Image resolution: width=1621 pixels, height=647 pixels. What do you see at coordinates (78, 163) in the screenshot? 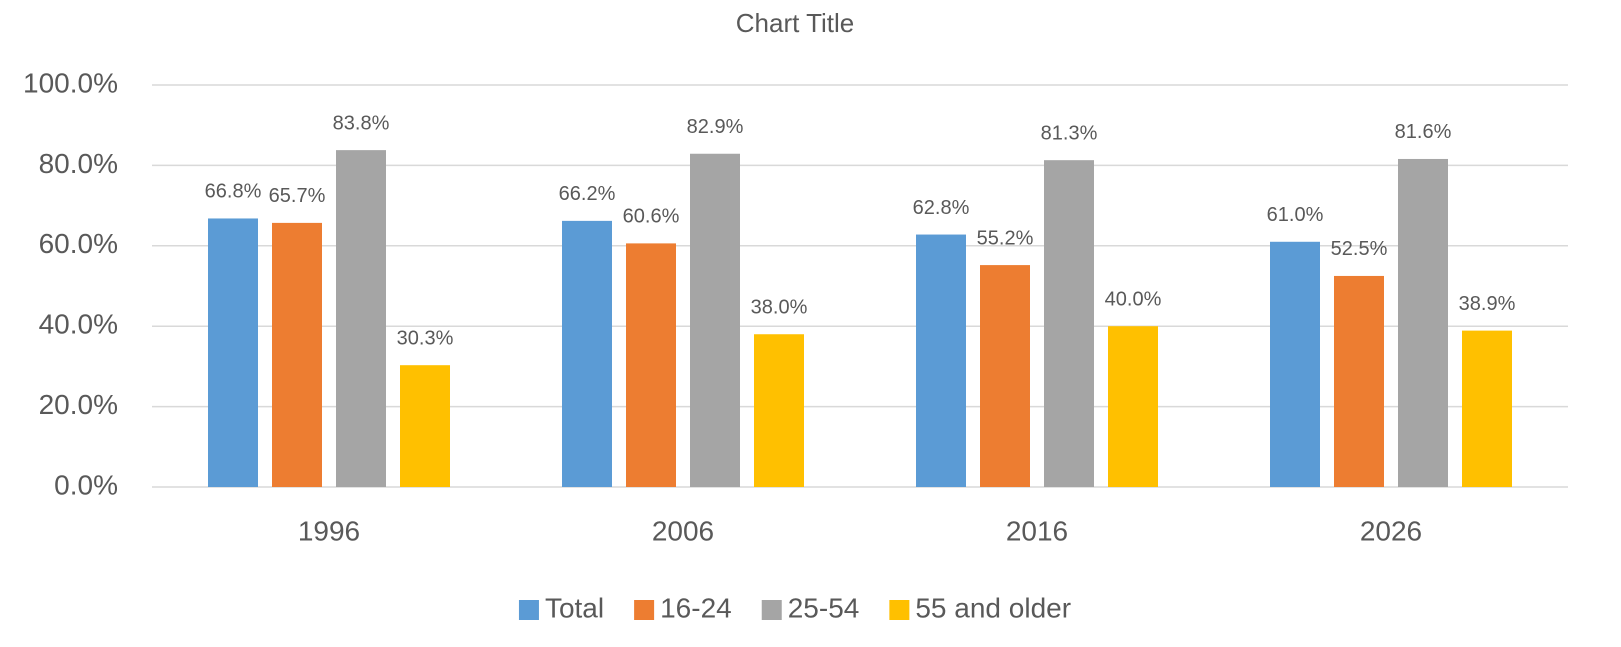
I see `y-tick-label: 80.0%` at bounding box center [78, 163].